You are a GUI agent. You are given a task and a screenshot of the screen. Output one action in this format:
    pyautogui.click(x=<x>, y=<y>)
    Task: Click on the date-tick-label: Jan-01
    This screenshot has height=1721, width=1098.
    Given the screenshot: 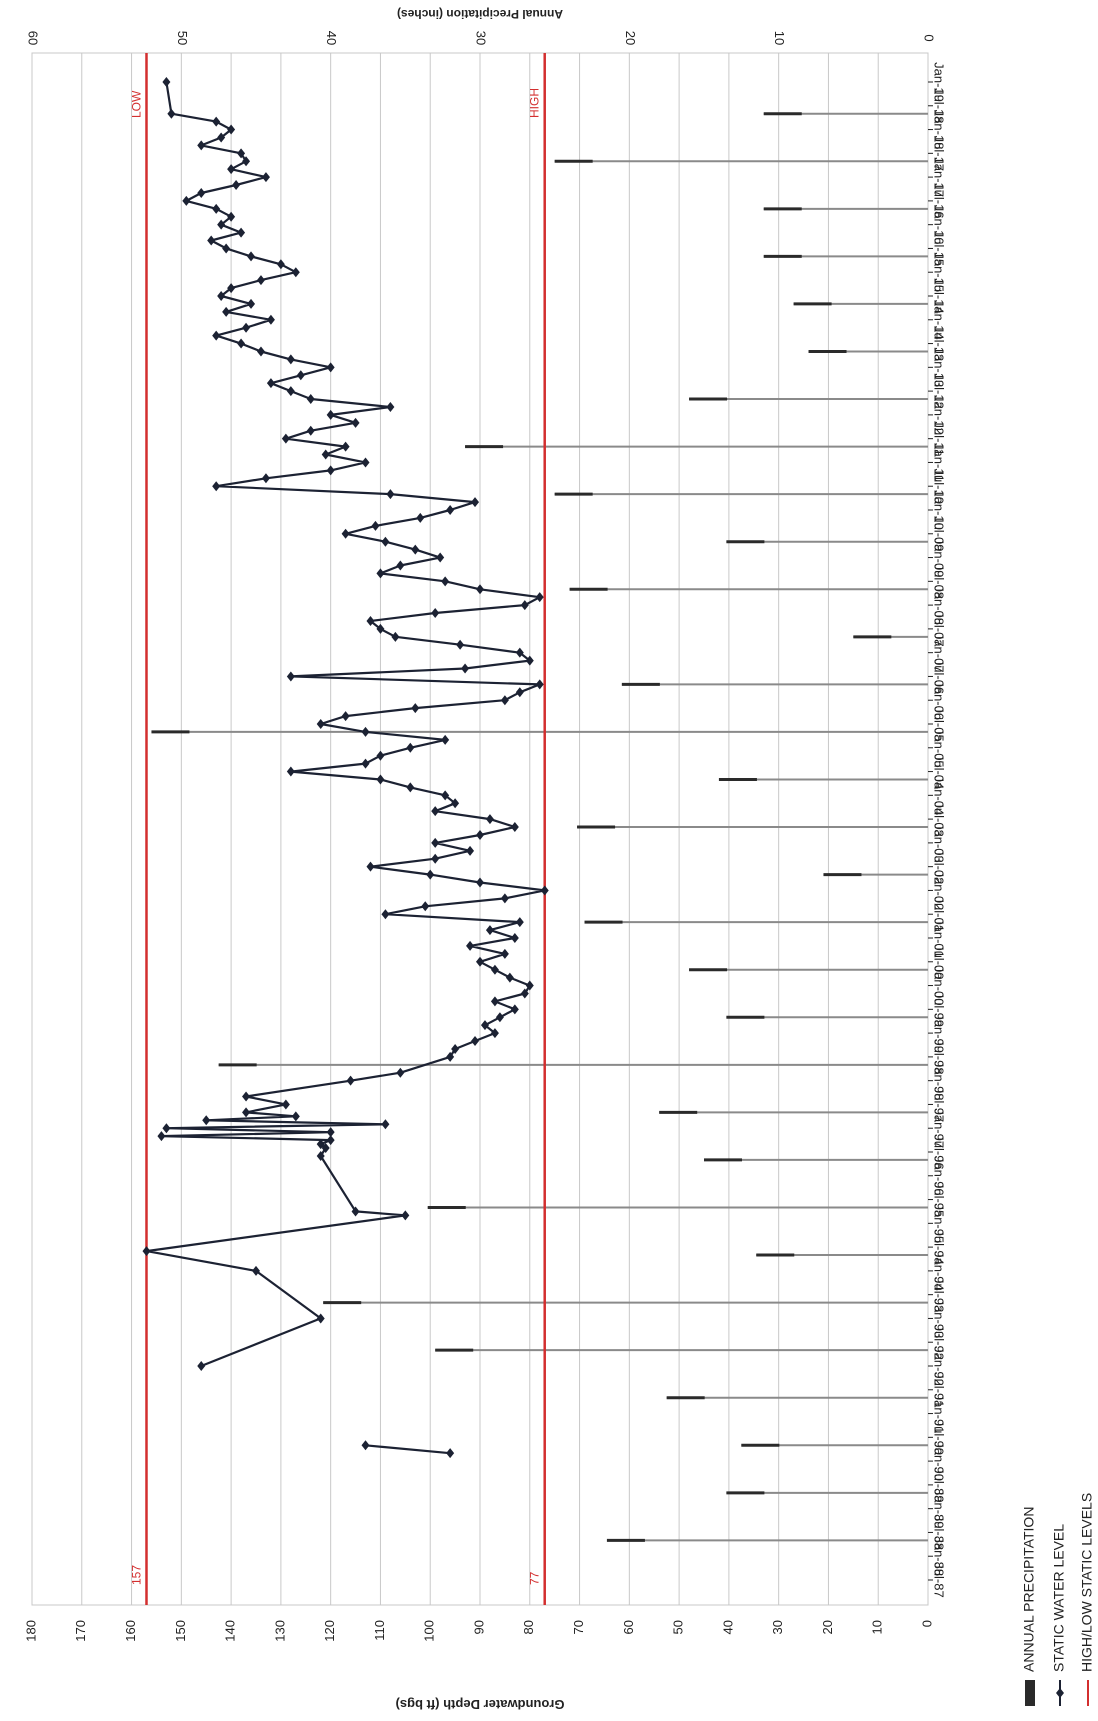 What is the action you would take?
    pyautogui.click(x=939, y=938)
    